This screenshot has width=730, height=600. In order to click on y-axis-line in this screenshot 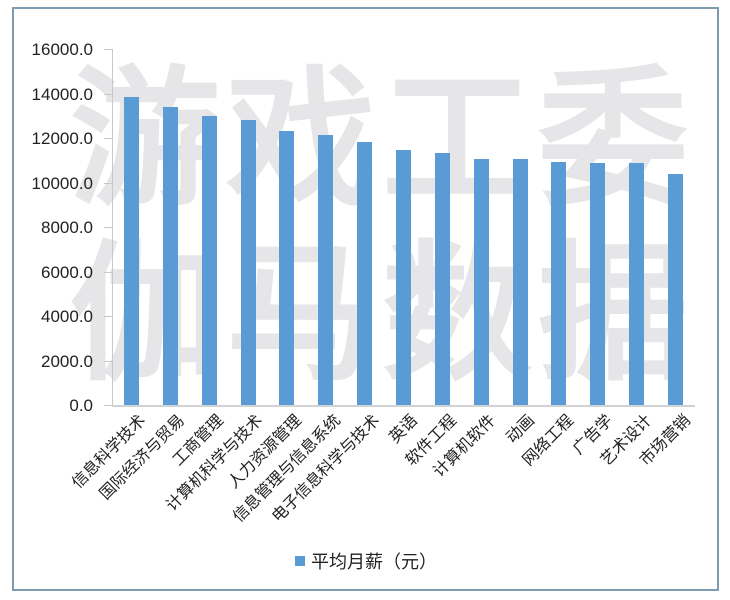, I will do `click(112, 227)`.